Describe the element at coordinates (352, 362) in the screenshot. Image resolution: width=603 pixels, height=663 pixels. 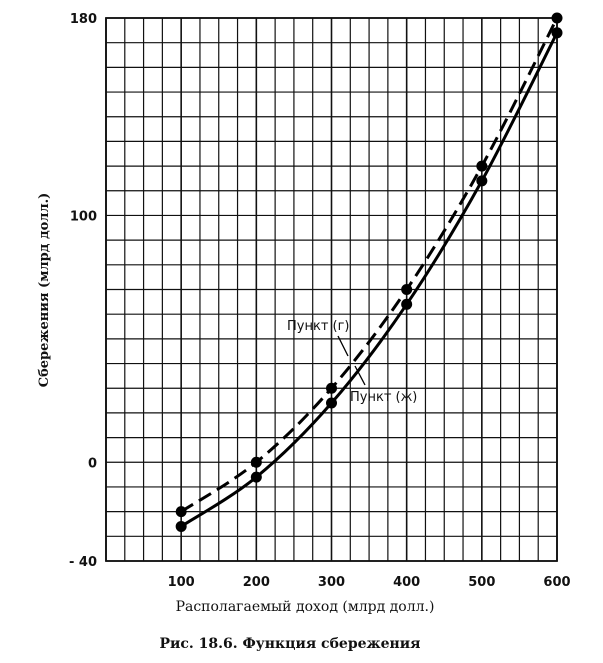
I see `annotations: Пункт (г) Пункт (ж)` at that location.